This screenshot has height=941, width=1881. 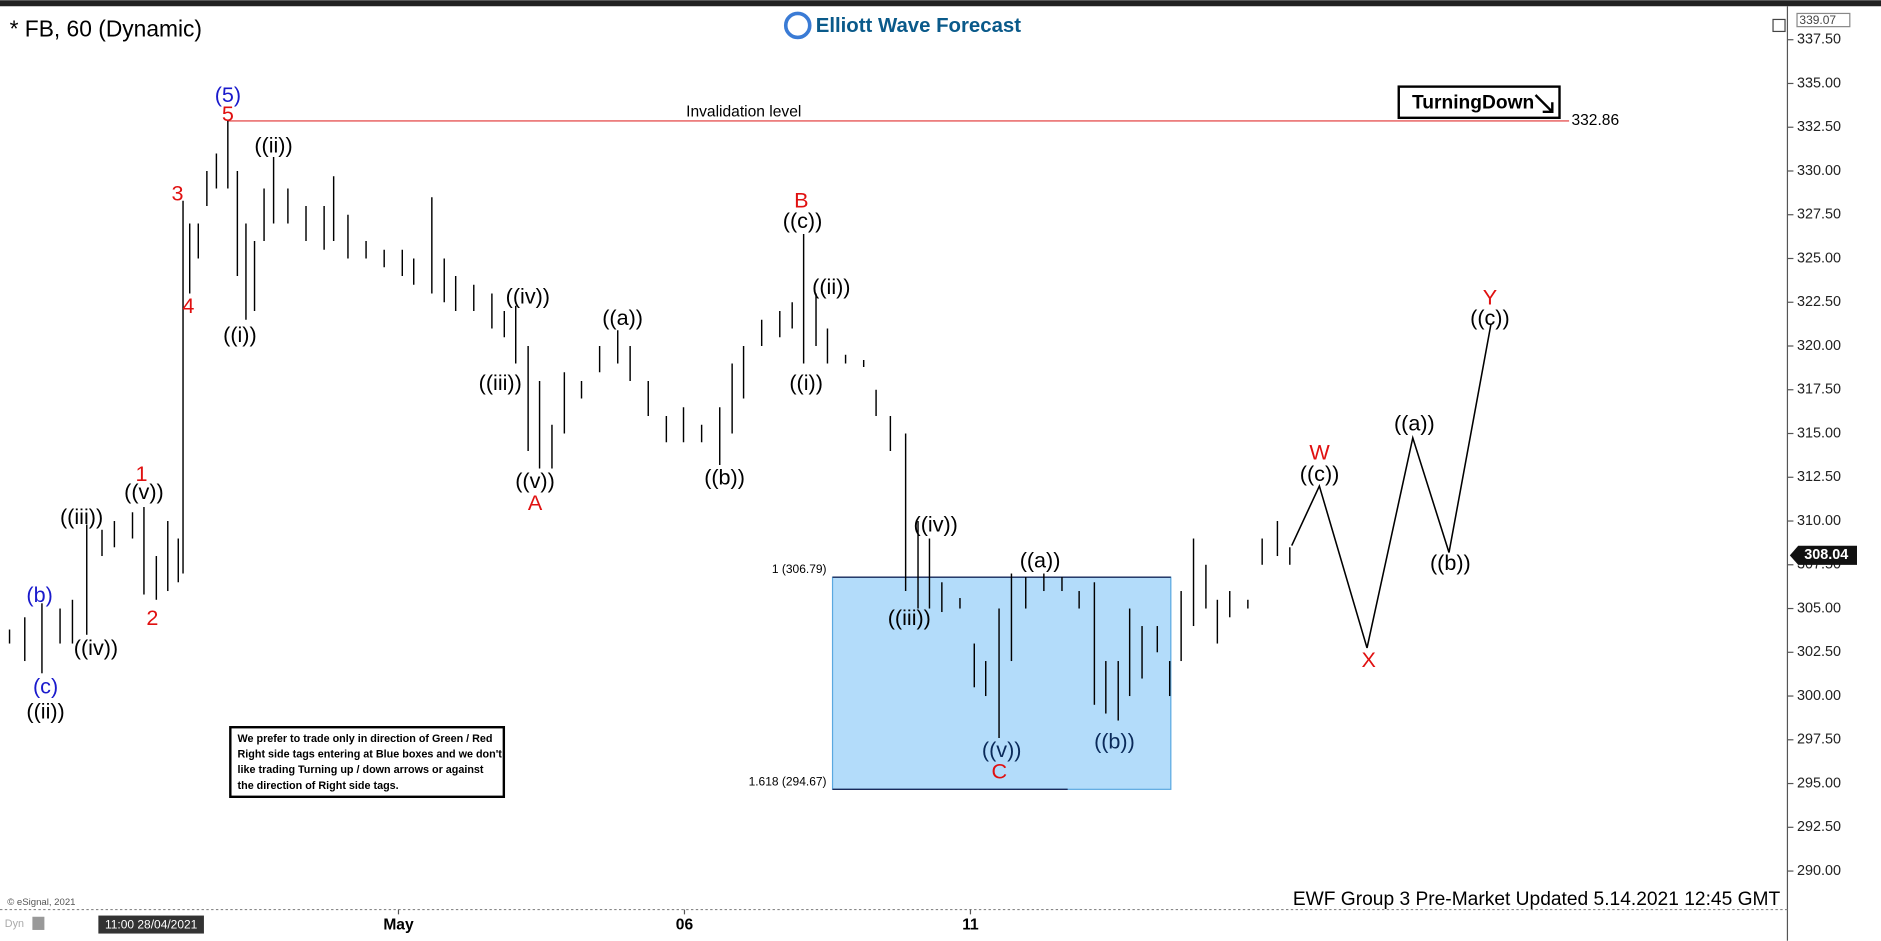 What do you see at coordinates (1819, 215) in the screenshot?
I see `y-tick-label: 327.50` at bounding box center [1819, 215].